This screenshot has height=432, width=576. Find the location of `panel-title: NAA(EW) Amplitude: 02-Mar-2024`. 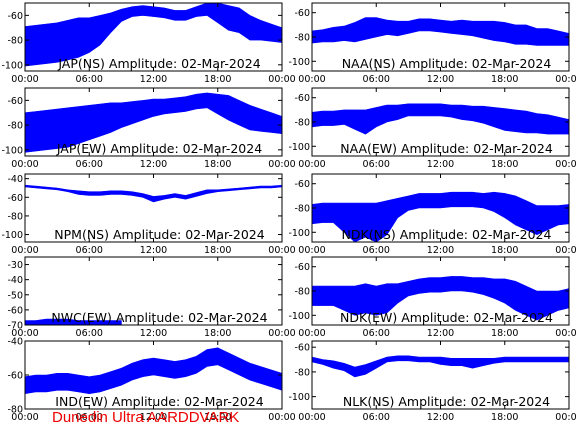

panel-title: NAA(EW) Amplitude: 02-Mar-2024 is located at coordinates (446, 148).